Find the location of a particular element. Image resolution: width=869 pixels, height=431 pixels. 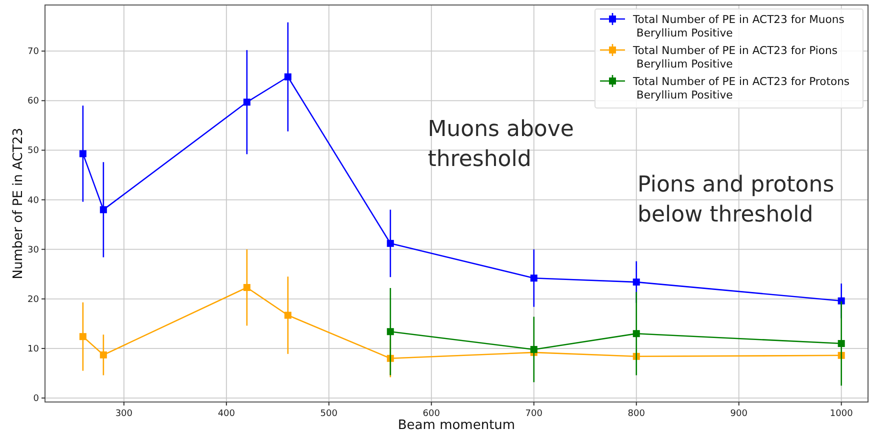

x-tick-label: 900 is located at coordinates (739, 414).